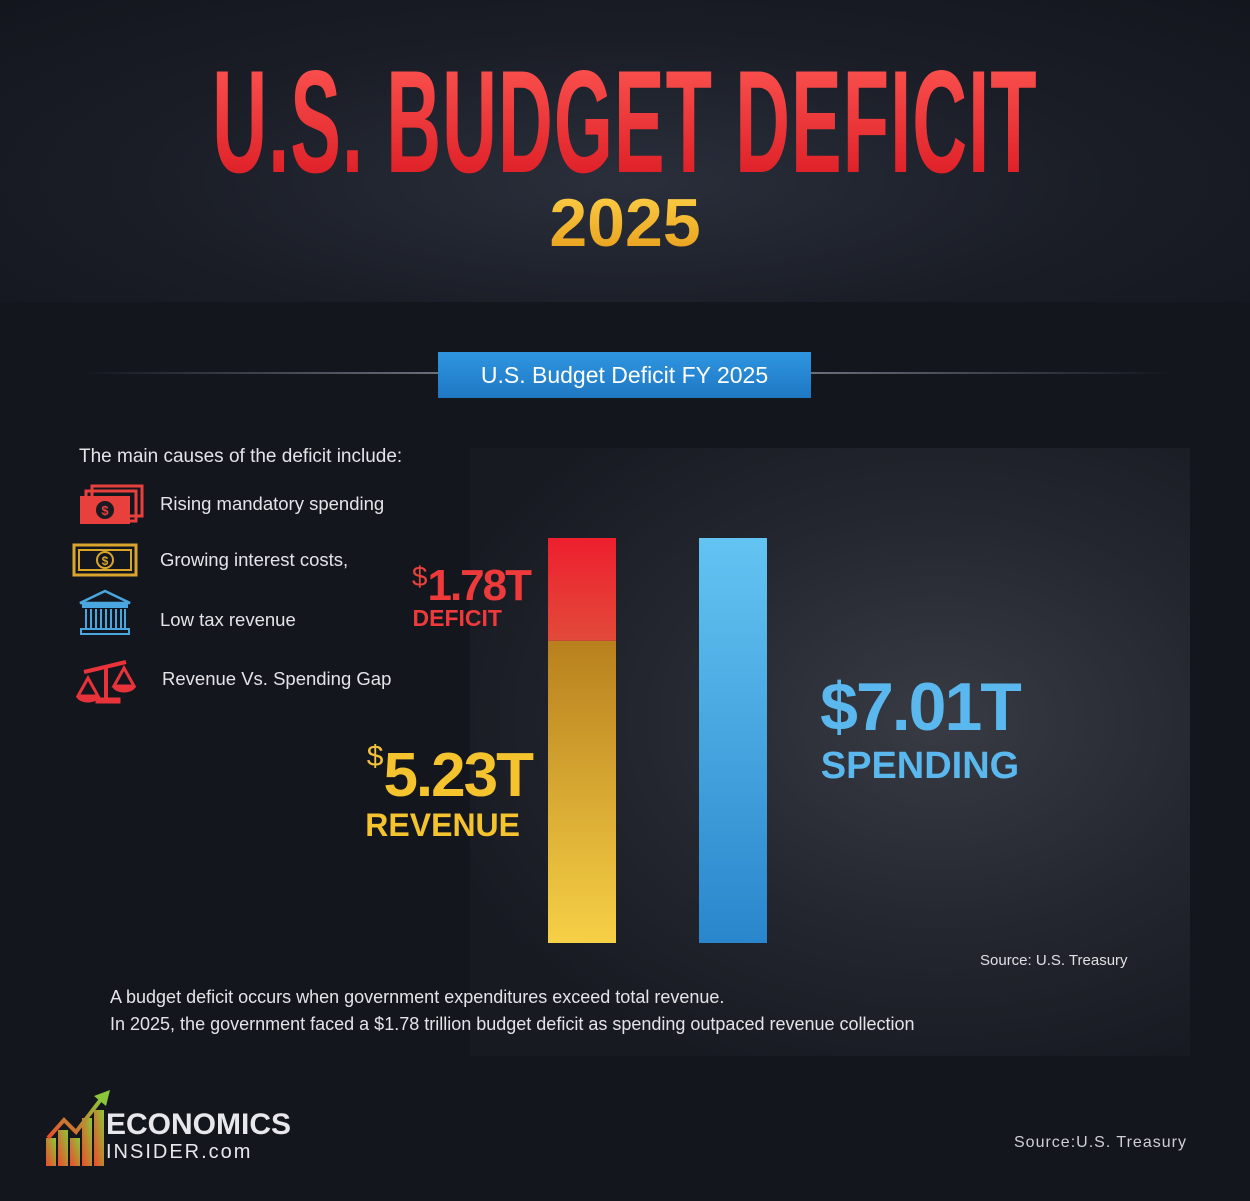  Describe the element at coordinates (458, 775) in the screenshot. I see `revenue-value: 5.23T` at that location.